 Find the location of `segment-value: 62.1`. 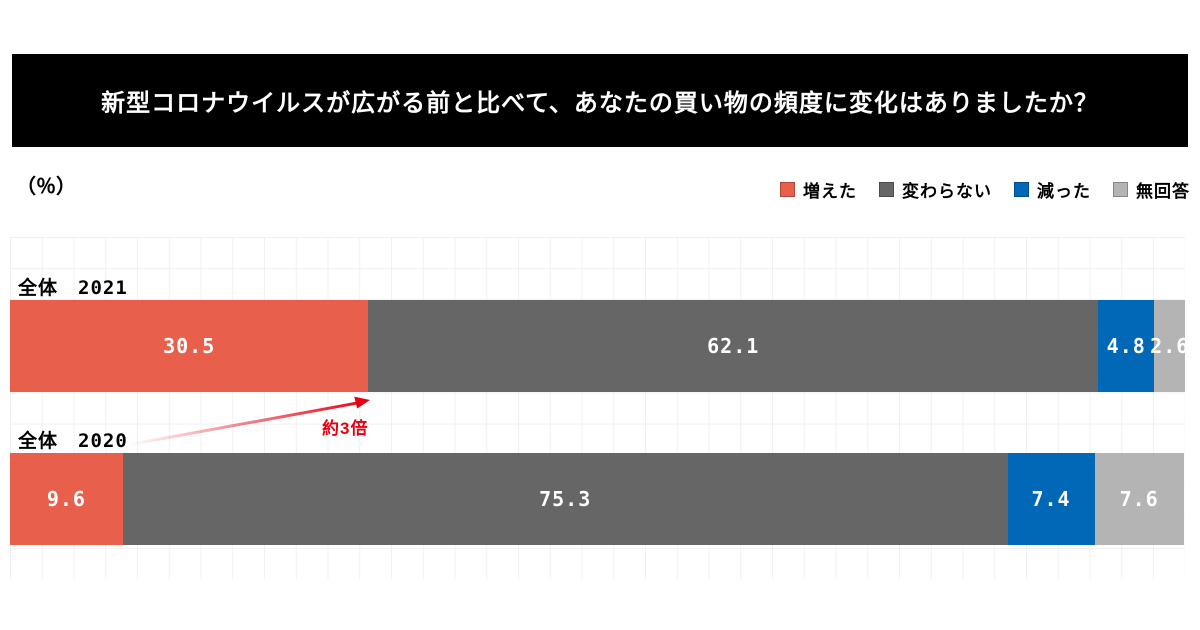

segment-value: 62.1 is located at coordinates (733, 346).